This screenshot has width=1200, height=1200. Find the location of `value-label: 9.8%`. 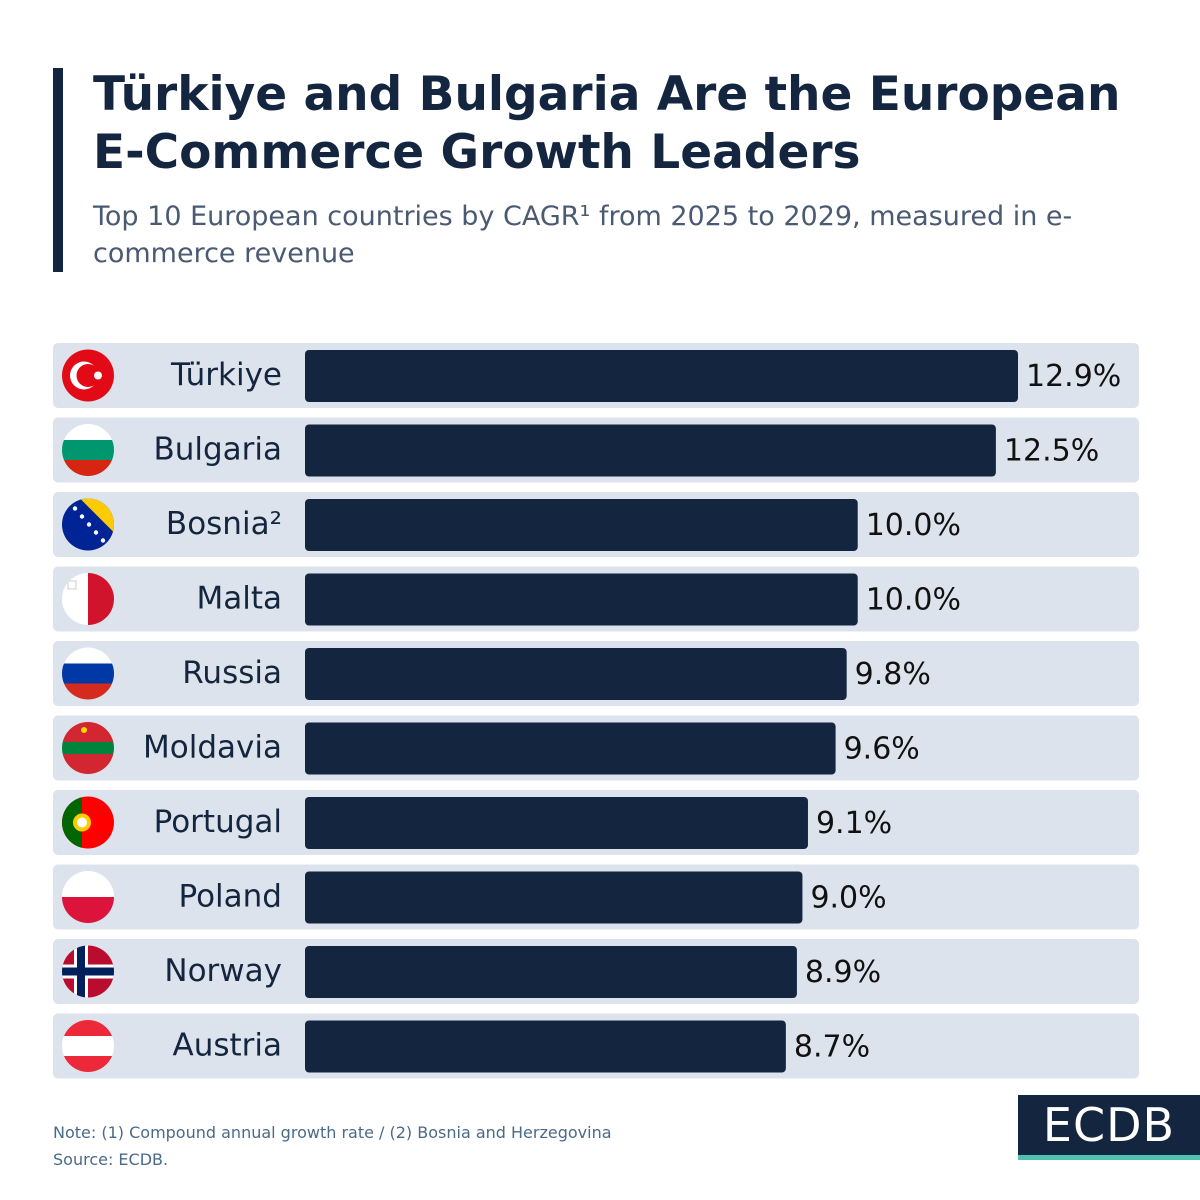

value-label: 9.8% is located at coordinates (893, 674).